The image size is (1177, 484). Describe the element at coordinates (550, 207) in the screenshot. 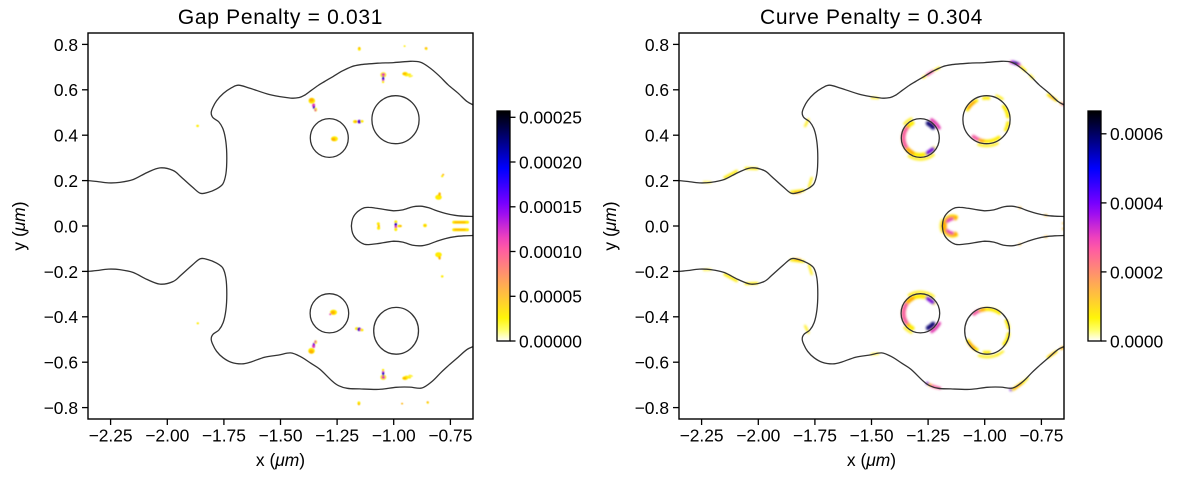

I see `svg-text: 0.00015` at that location.